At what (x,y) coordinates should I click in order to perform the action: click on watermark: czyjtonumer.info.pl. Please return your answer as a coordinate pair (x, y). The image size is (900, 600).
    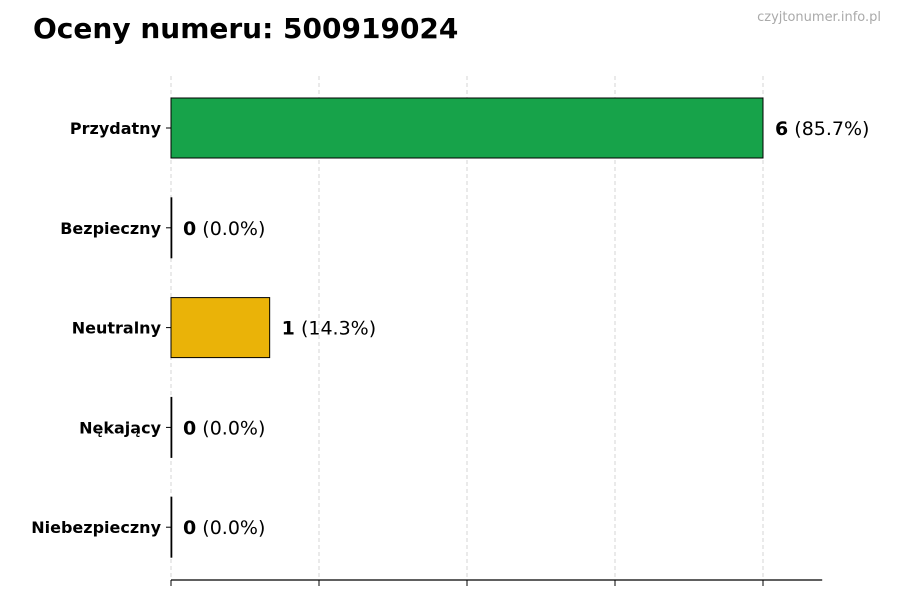
    Looking at the image, I should click on (819, 17).